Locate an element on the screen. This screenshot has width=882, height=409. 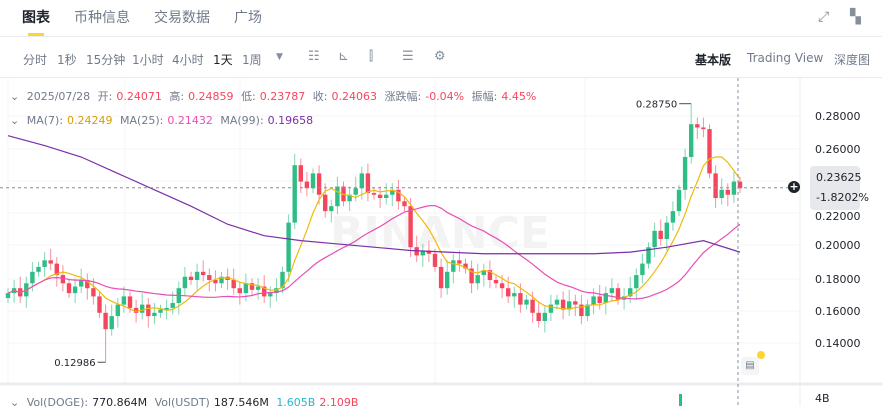
price-tick: 0.22000 is located at coordinates (838, 216).